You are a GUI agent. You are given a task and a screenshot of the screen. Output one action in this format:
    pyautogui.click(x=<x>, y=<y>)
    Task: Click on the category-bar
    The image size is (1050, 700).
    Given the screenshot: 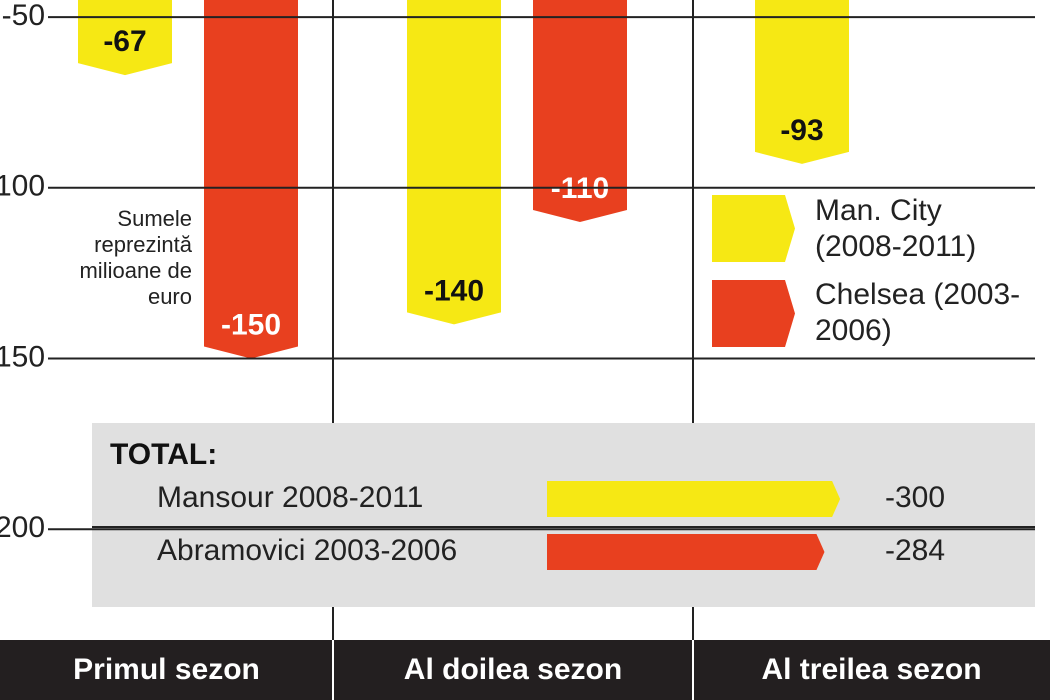 What is the action you would take?
    pyautogui.click(x=525, y=670)
    